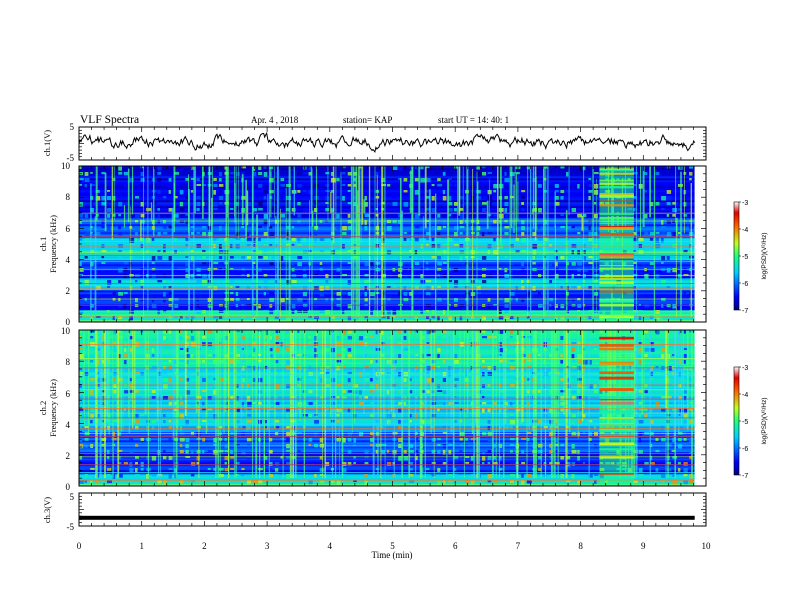 Image resolution: width=792 pixels, height=612 pixels. What do you see at coordinates (72, 497) in the screenshot?
I see `ch3-ytick-top: 5` at bounding box center [72, 497].